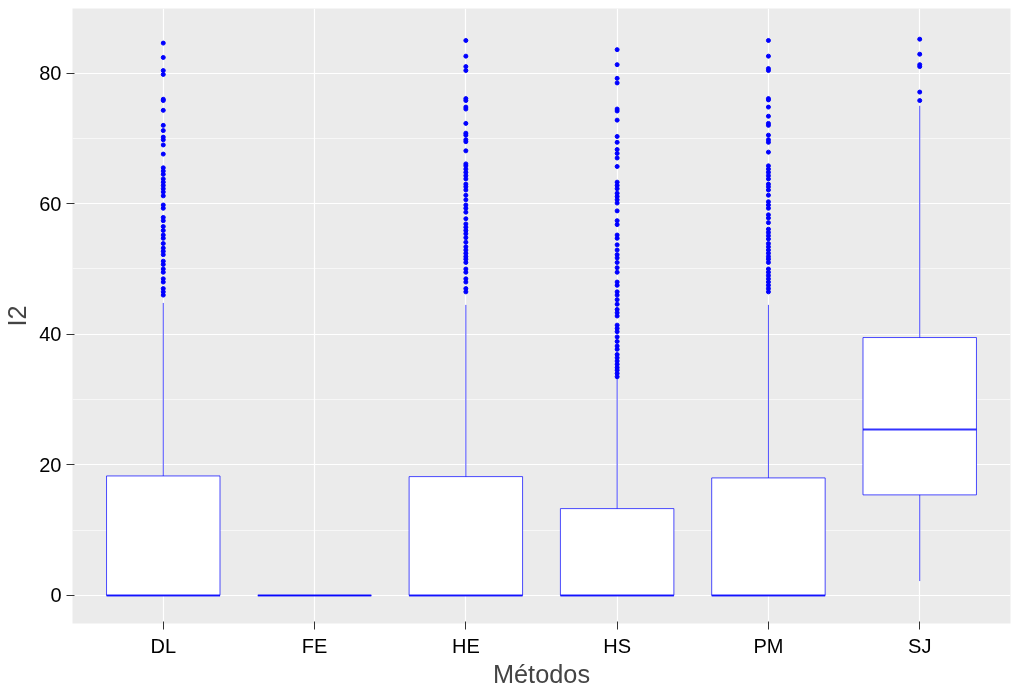 The height and width of the screenshot is (693, 1025). What do you see at coordinates (920, 645) in the screenshot?
I see `x-tick-label: SJ` at bounding box center [920, 645].